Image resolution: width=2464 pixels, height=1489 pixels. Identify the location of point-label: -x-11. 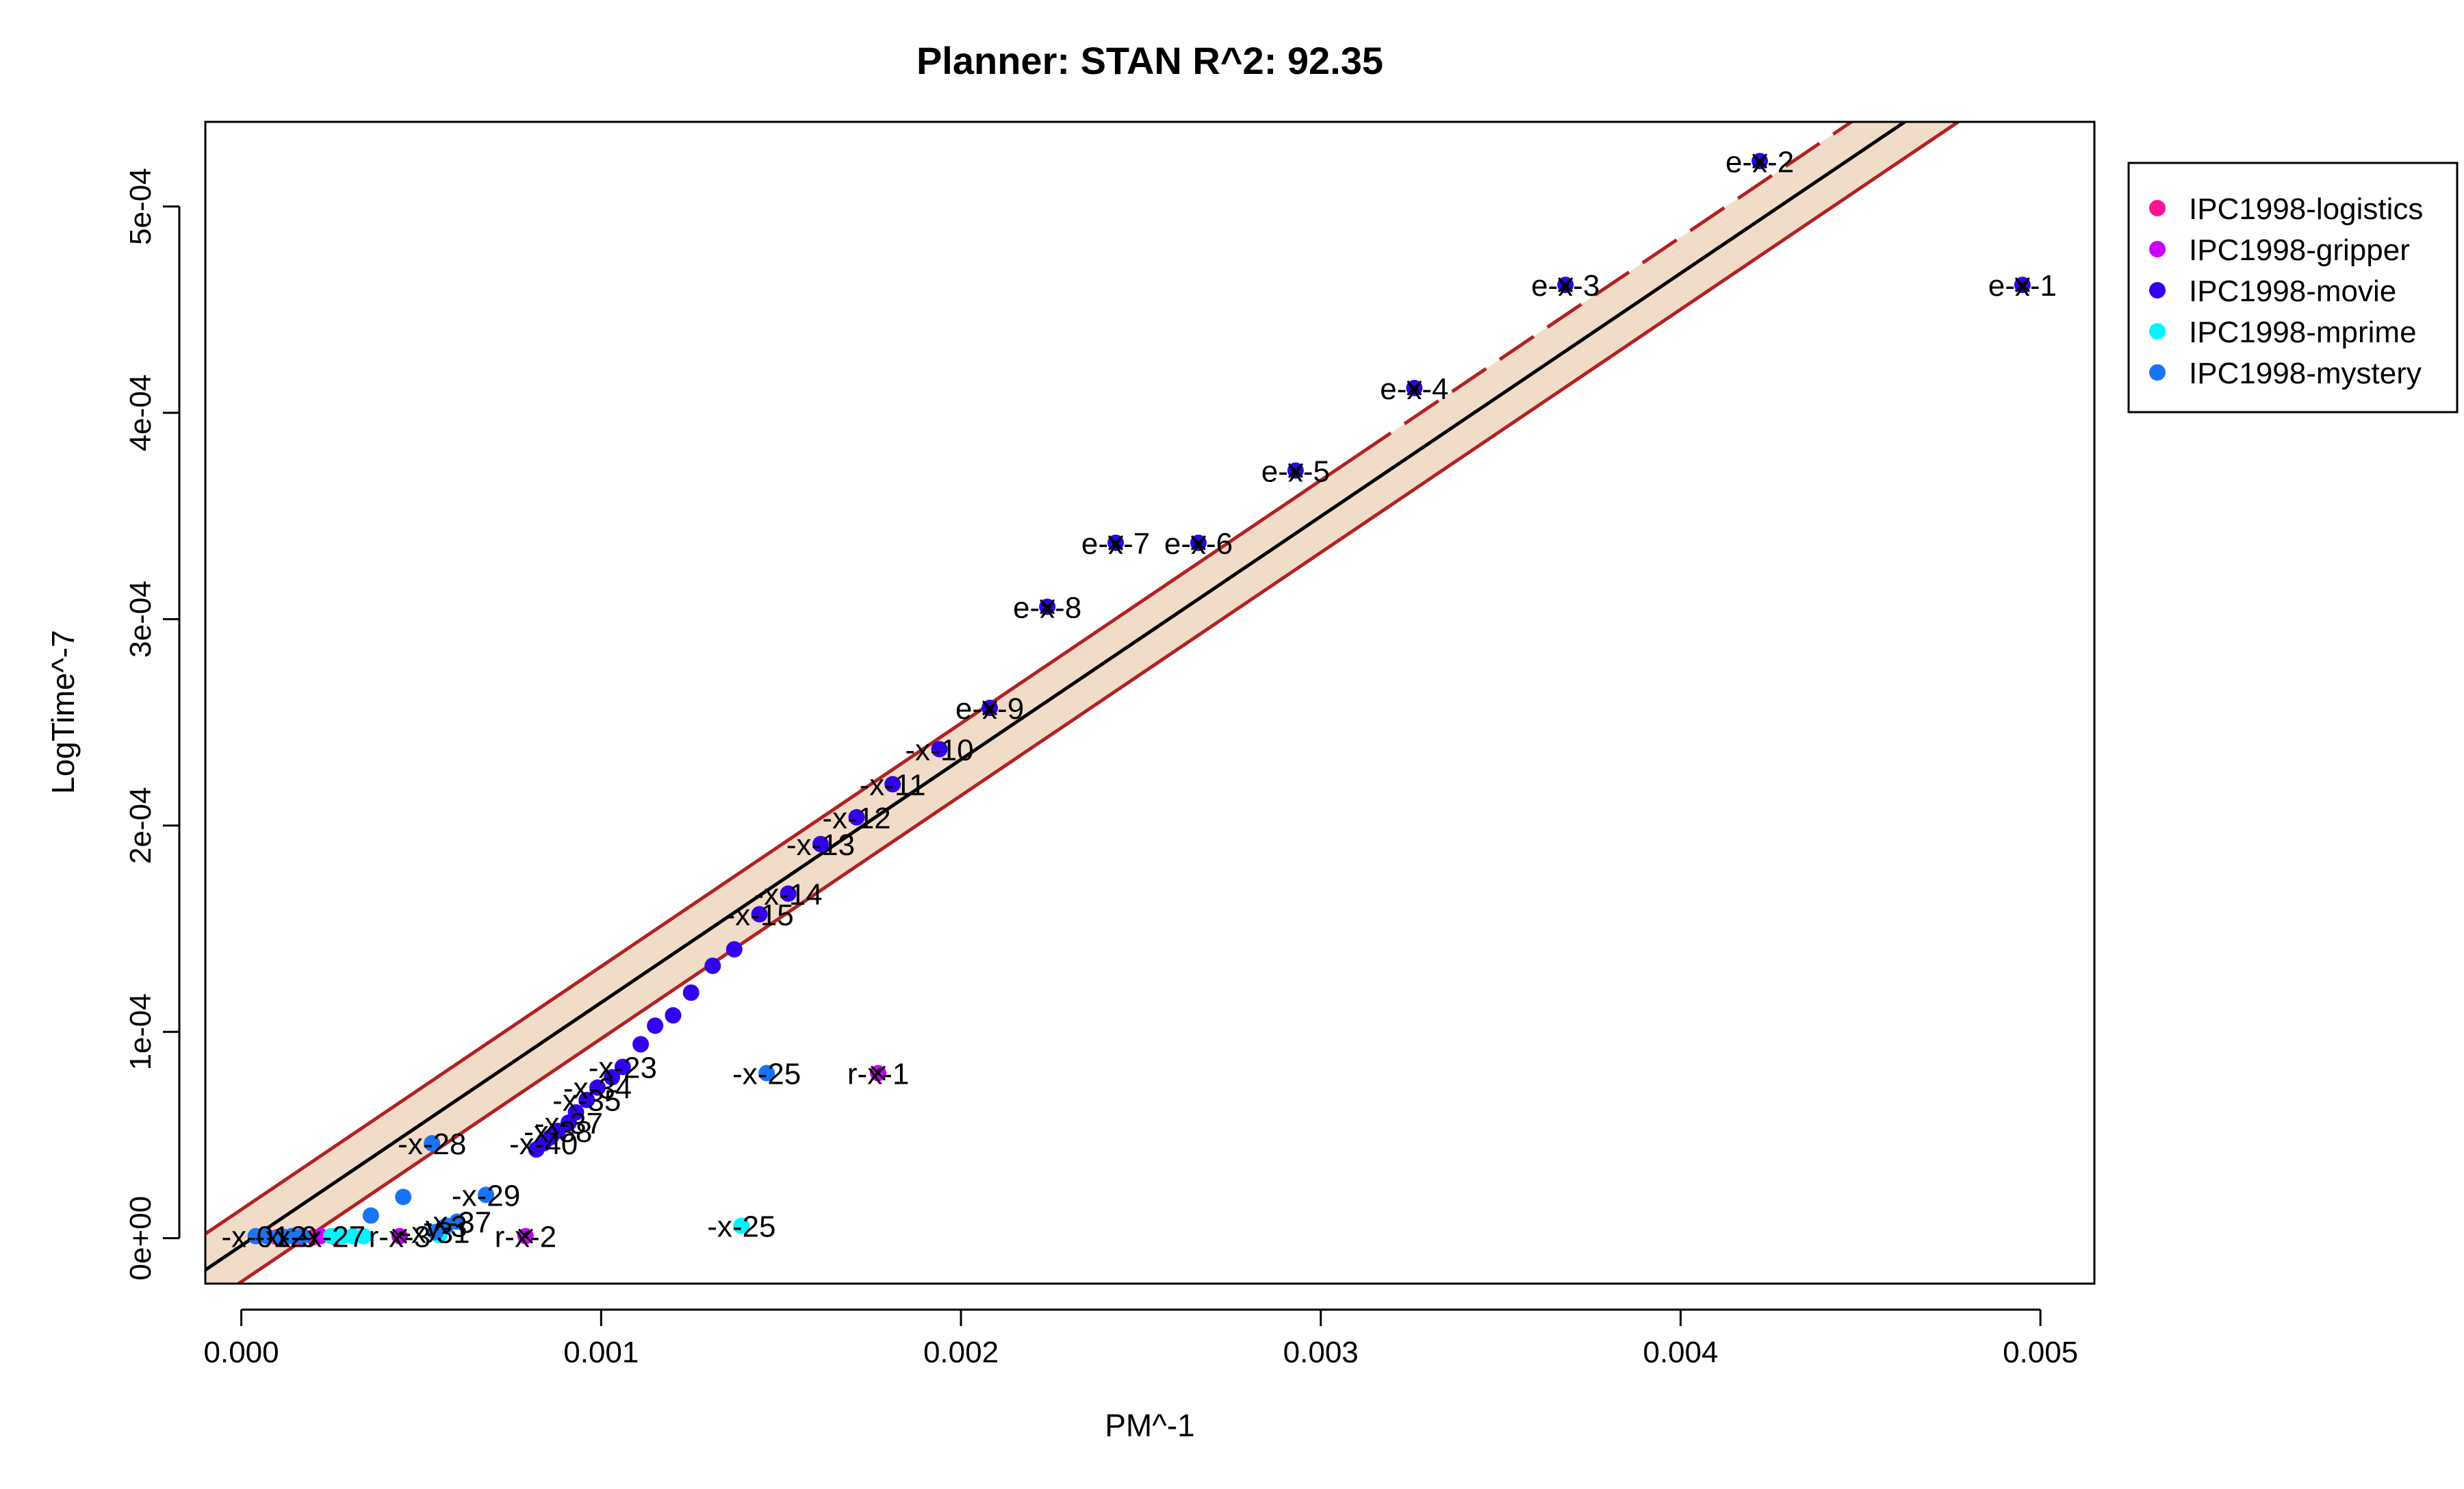
(893, 785).